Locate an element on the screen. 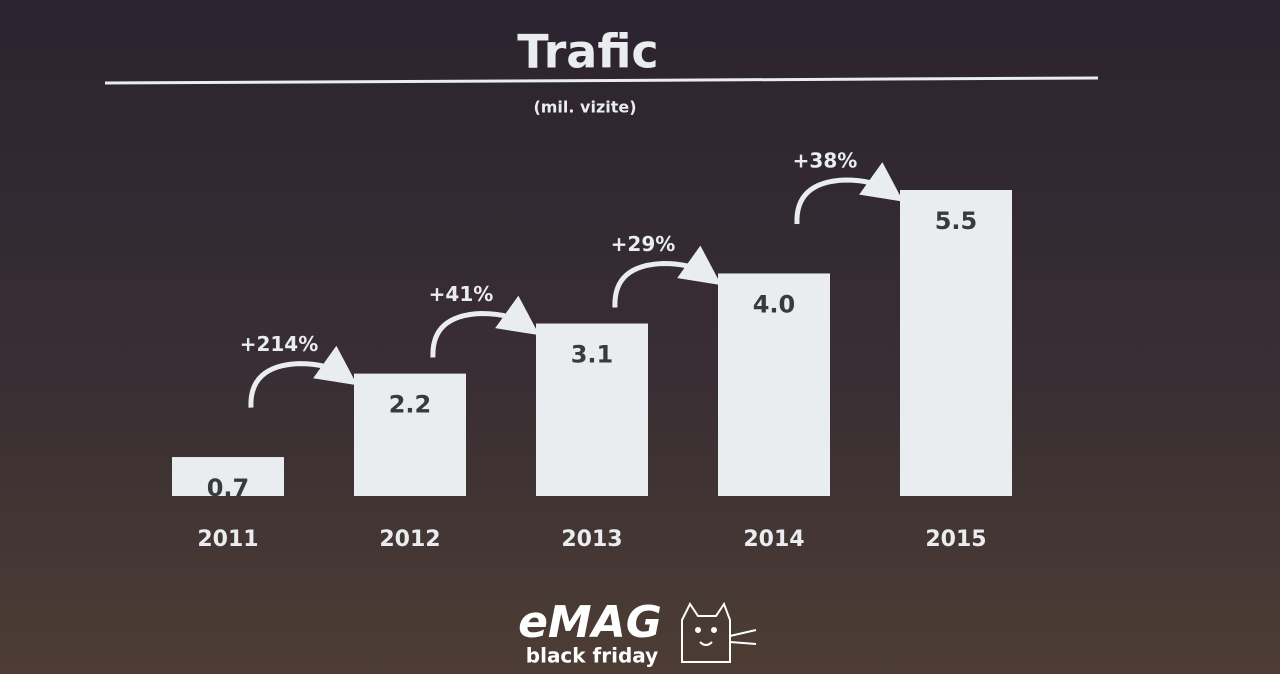 The width and height of the screenshot is (1280, 674). value-label: 0.7 is located at coordinates (228, 488).